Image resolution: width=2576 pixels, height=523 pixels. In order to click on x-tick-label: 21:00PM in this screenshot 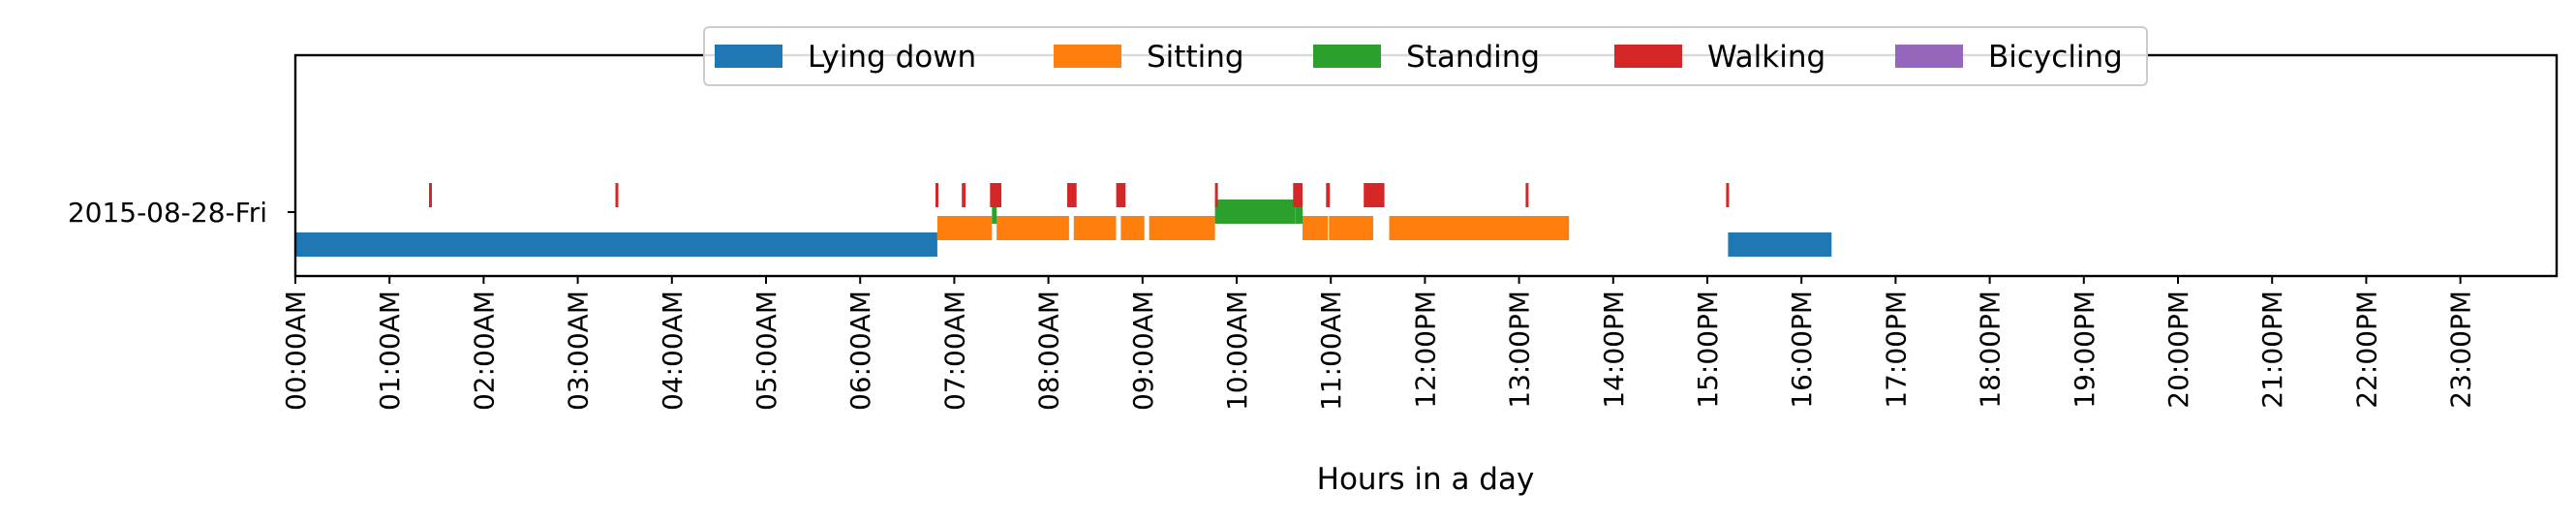, I will do `click(2272, 350)`.